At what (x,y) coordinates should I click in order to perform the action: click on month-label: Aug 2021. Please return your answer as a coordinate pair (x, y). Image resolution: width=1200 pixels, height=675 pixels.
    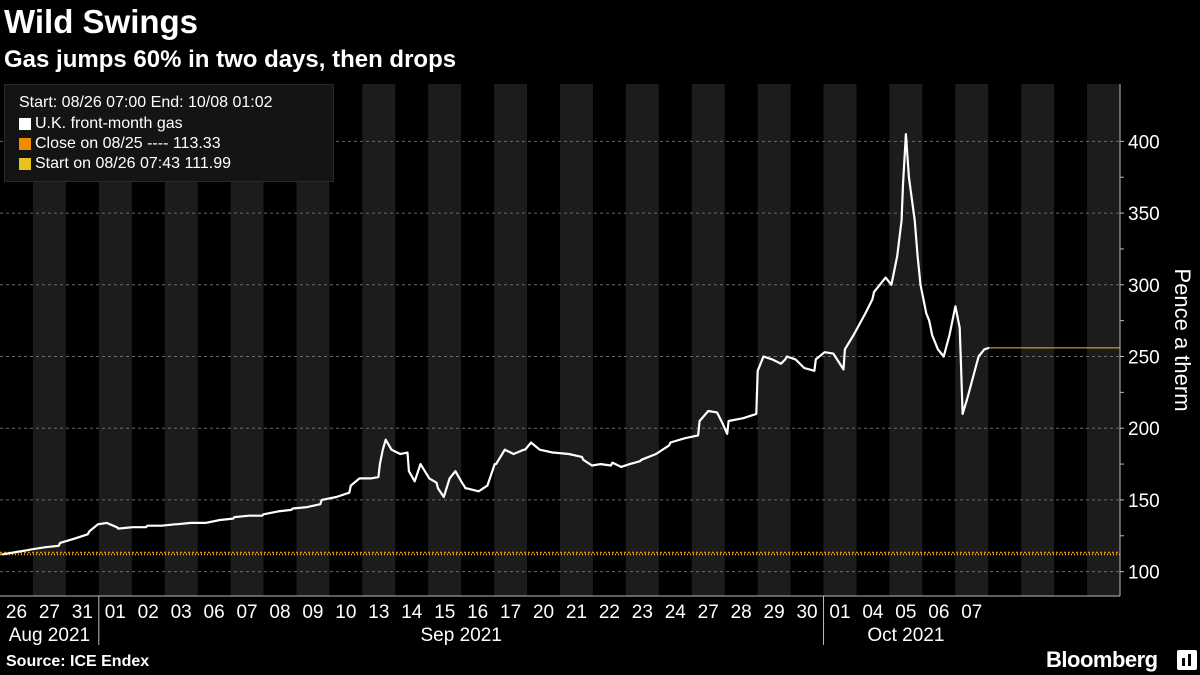
    Looking at the image, I should click on (49, 635).